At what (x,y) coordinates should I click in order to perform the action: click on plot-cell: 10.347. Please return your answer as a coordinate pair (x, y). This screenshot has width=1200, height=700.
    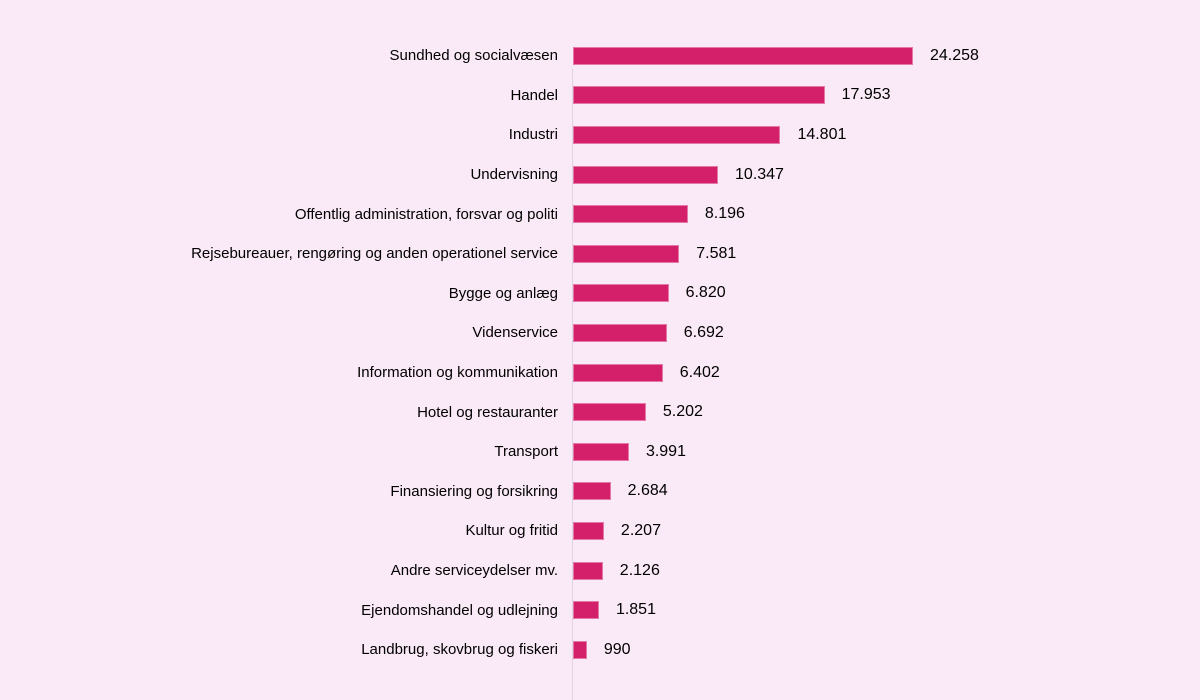
    Looking at the image, I should click on (879, 174).